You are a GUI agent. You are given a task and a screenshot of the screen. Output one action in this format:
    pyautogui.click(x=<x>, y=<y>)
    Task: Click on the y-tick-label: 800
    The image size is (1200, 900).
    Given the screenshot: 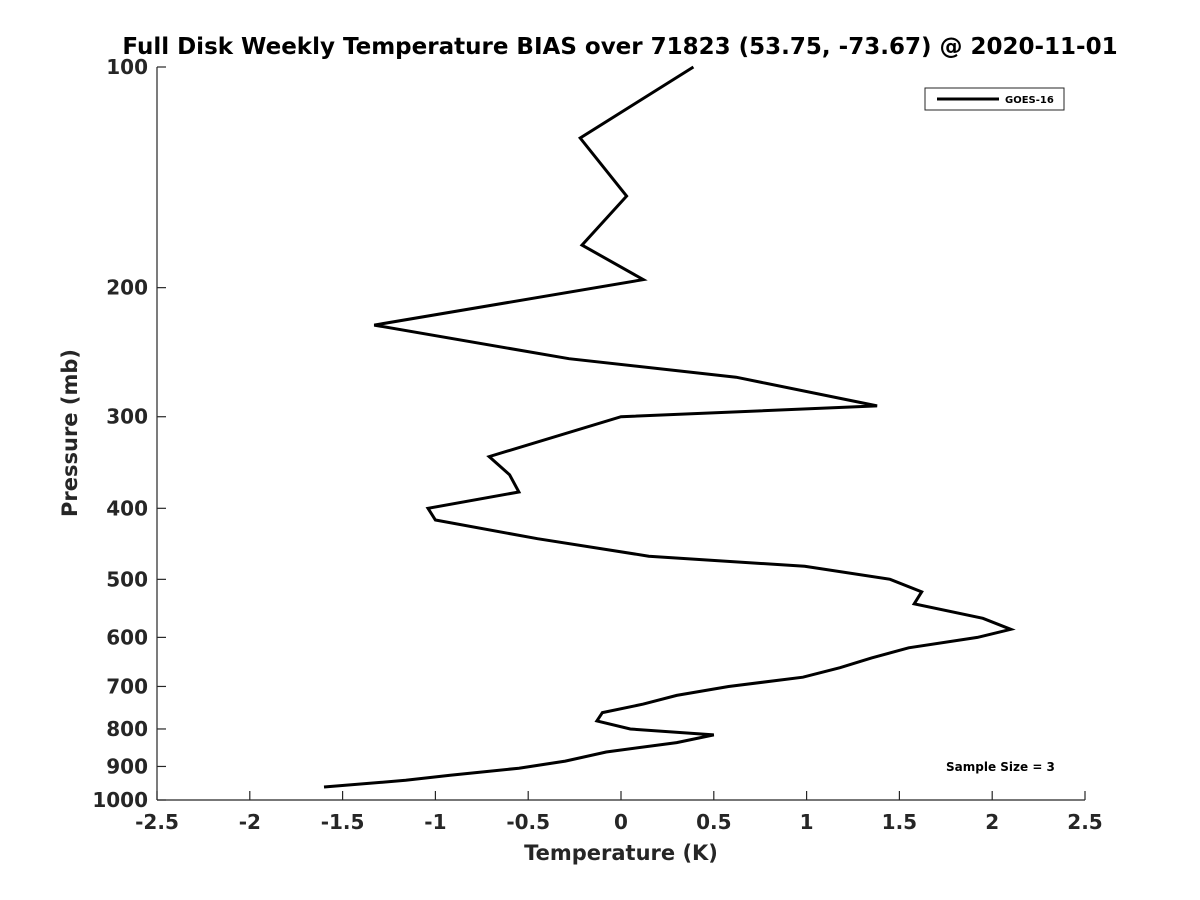 What is the action you would take?
    pyautogui.click(x=127, y=729)
    